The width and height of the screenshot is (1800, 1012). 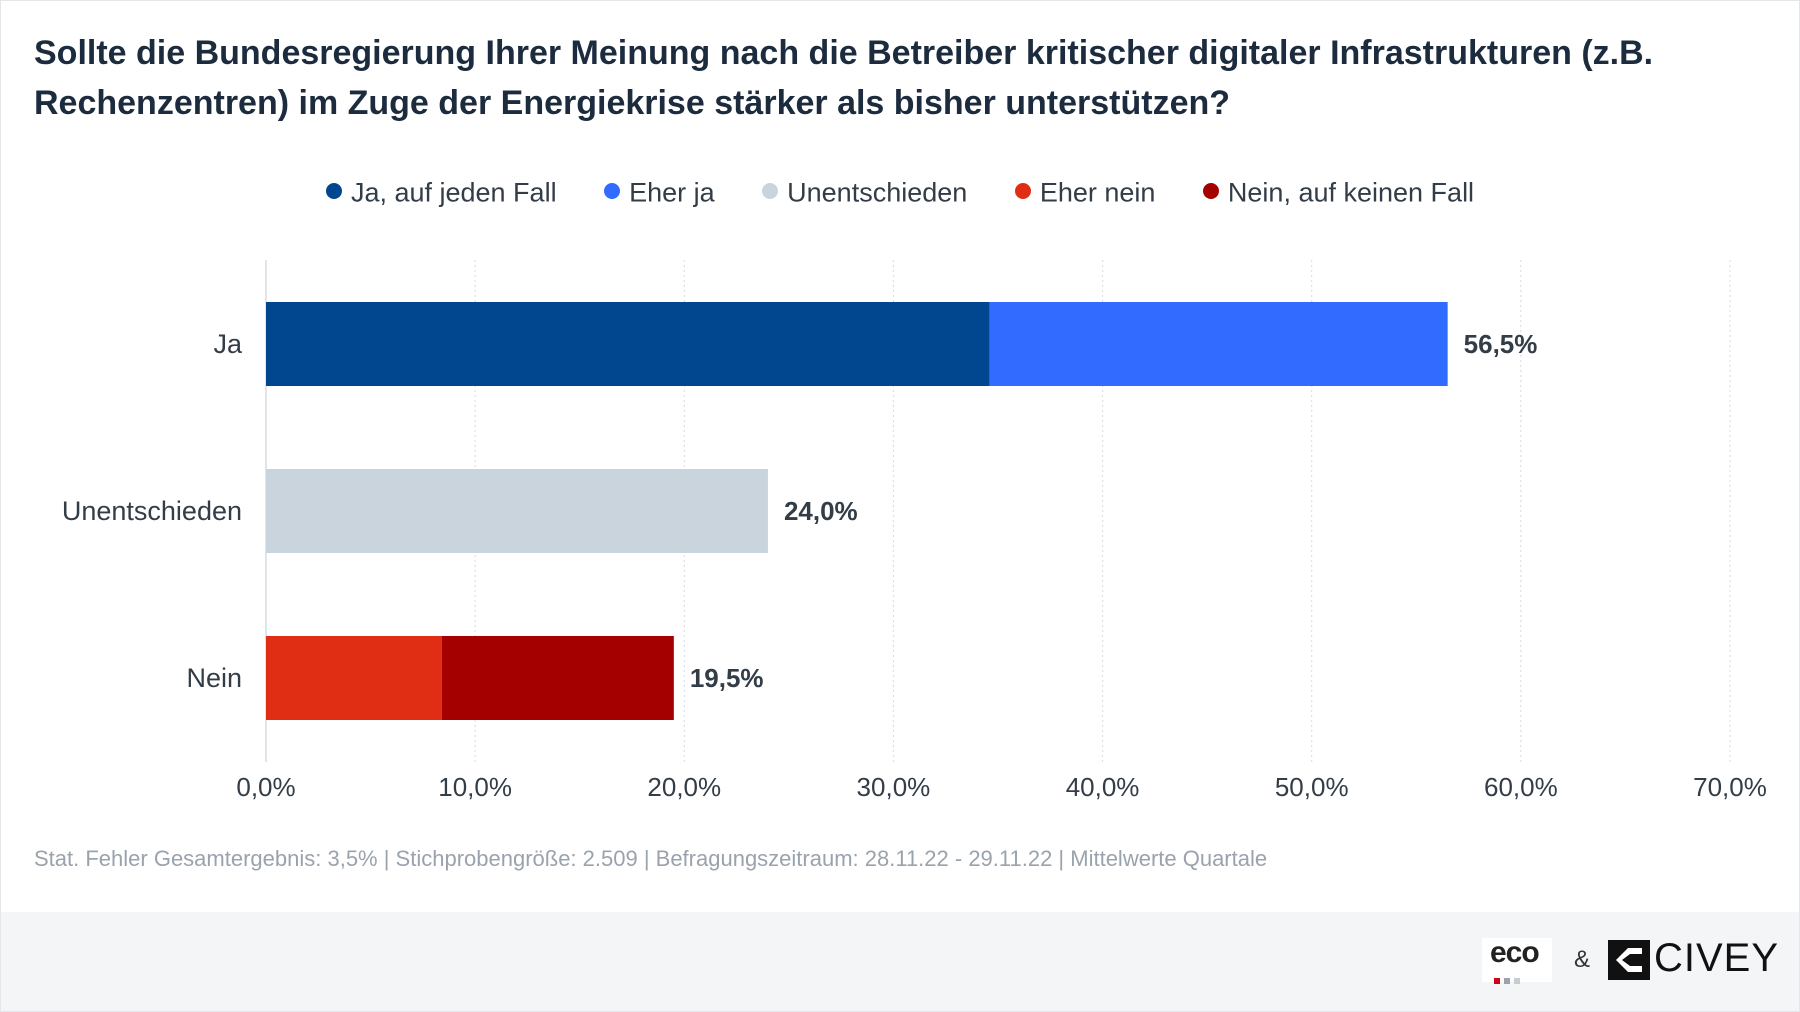 I want to click on civey-mark-icon, so click(x=1629, y=960).